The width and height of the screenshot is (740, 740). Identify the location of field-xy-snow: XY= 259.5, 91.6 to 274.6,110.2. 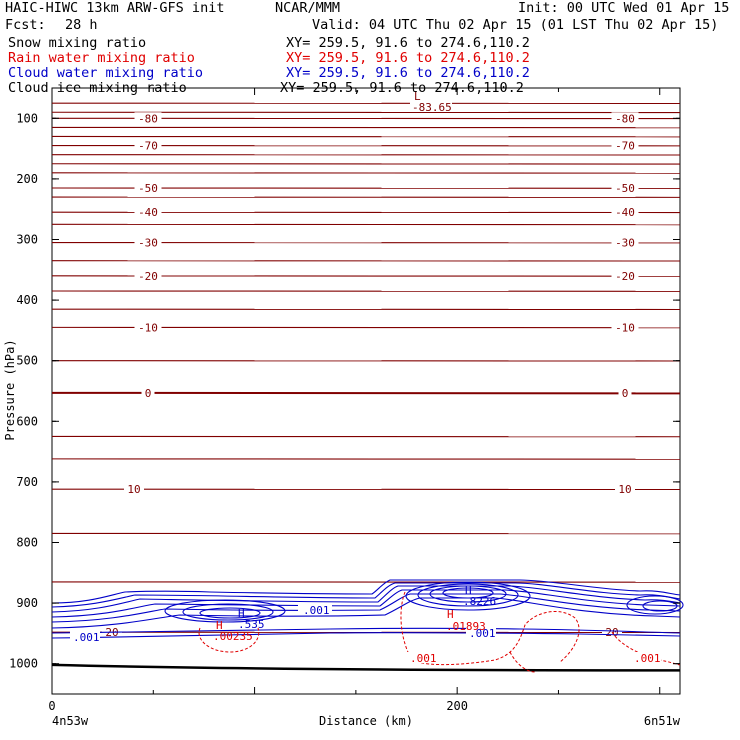
(408, 43).